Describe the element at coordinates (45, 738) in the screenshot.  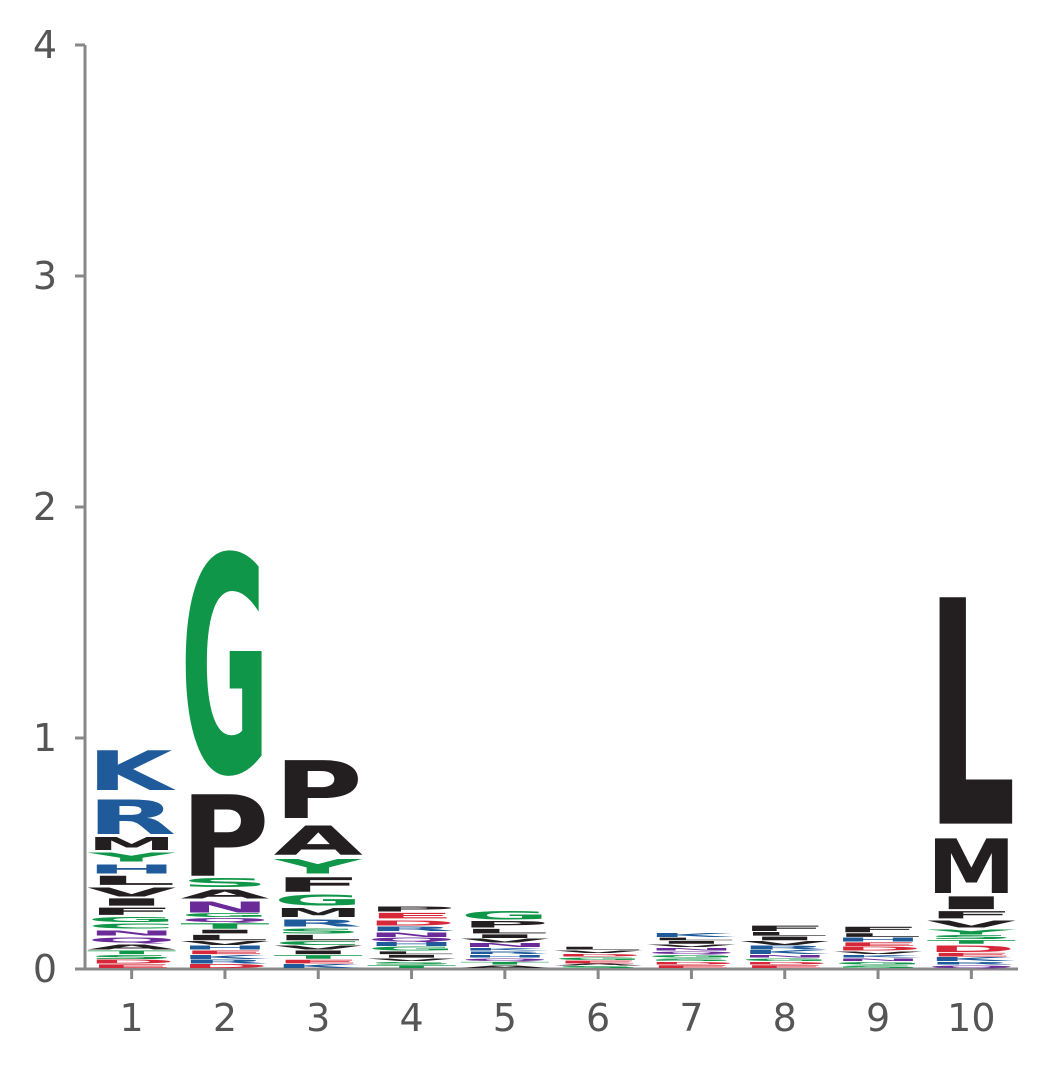
I see `y-tick-label: 1` at that location.